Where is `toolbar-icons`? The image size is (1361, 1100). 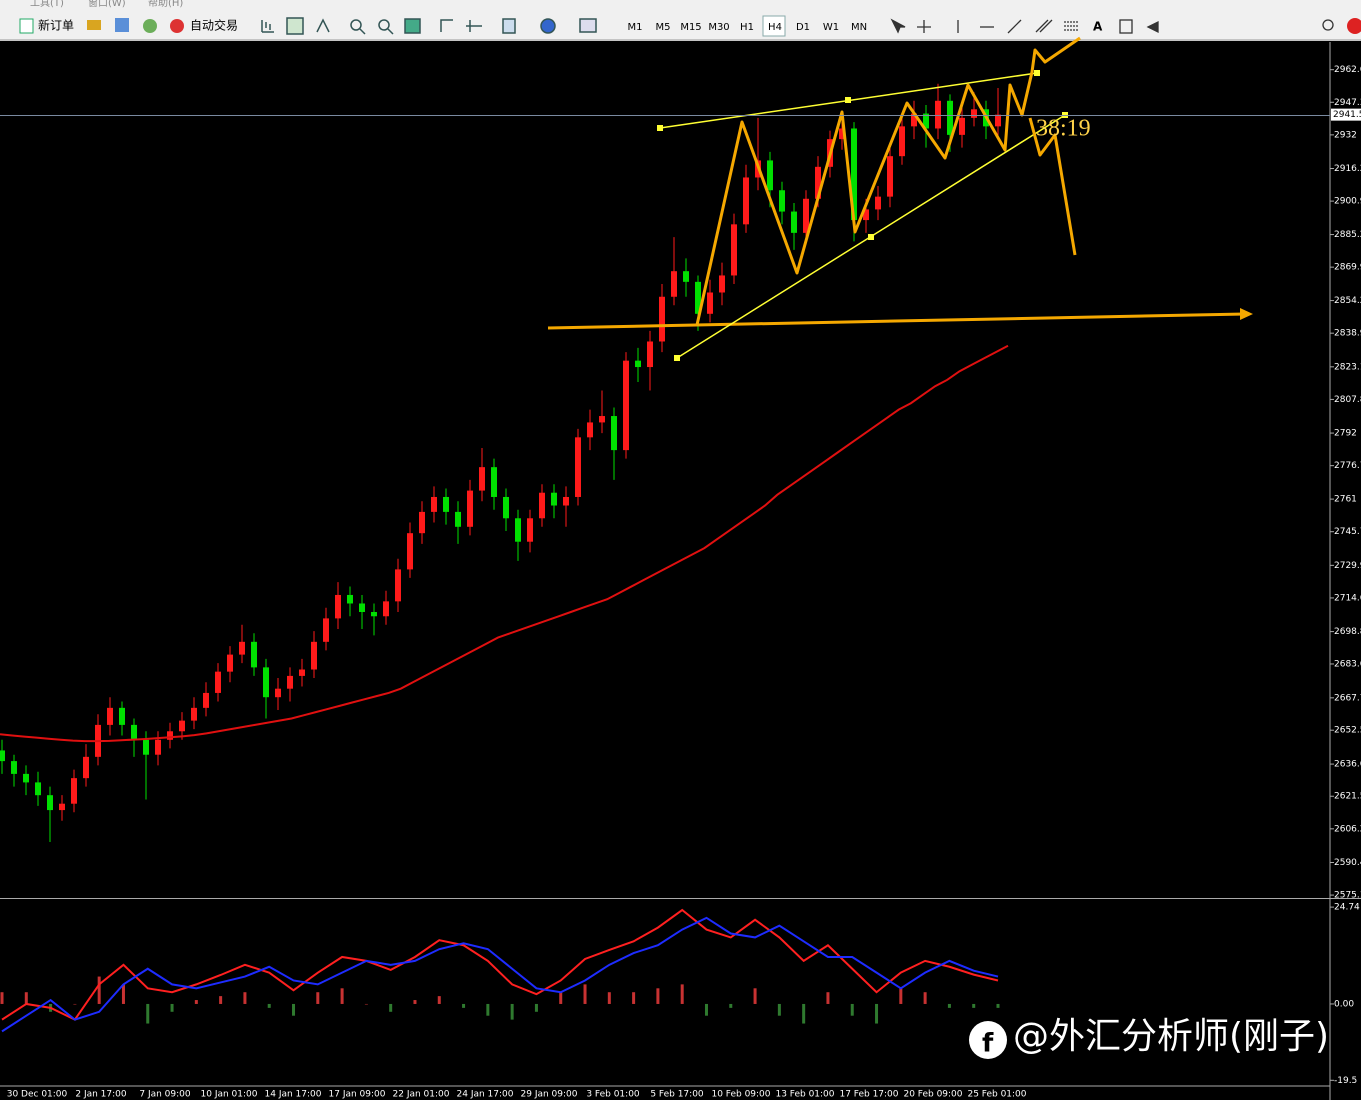 toolbar-icons is located at coordinates (429, 26).